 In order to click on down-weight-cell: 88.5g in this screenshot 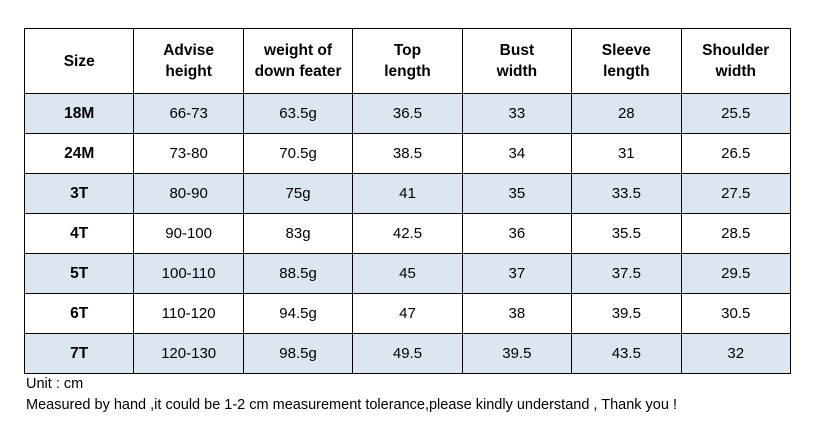, I will do `click(298, 273)`.